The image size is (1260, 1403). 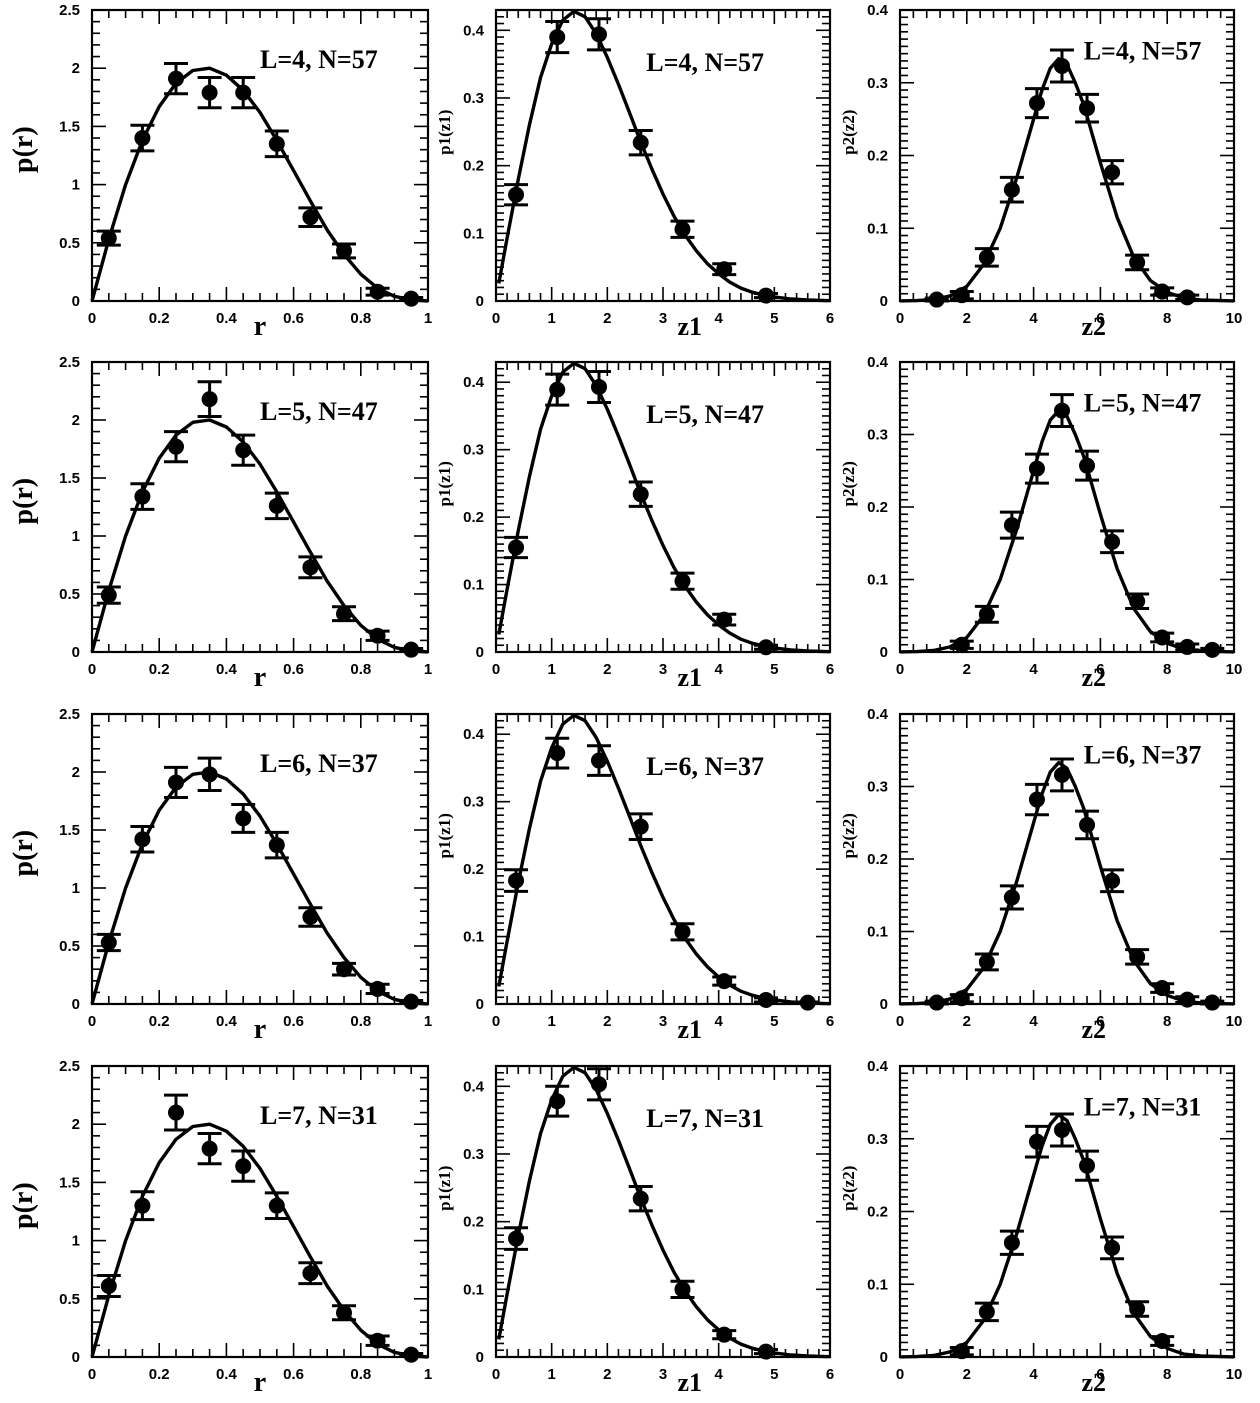 I want to click on y-tick-label: 0.3, so click(x=473, y=1154).